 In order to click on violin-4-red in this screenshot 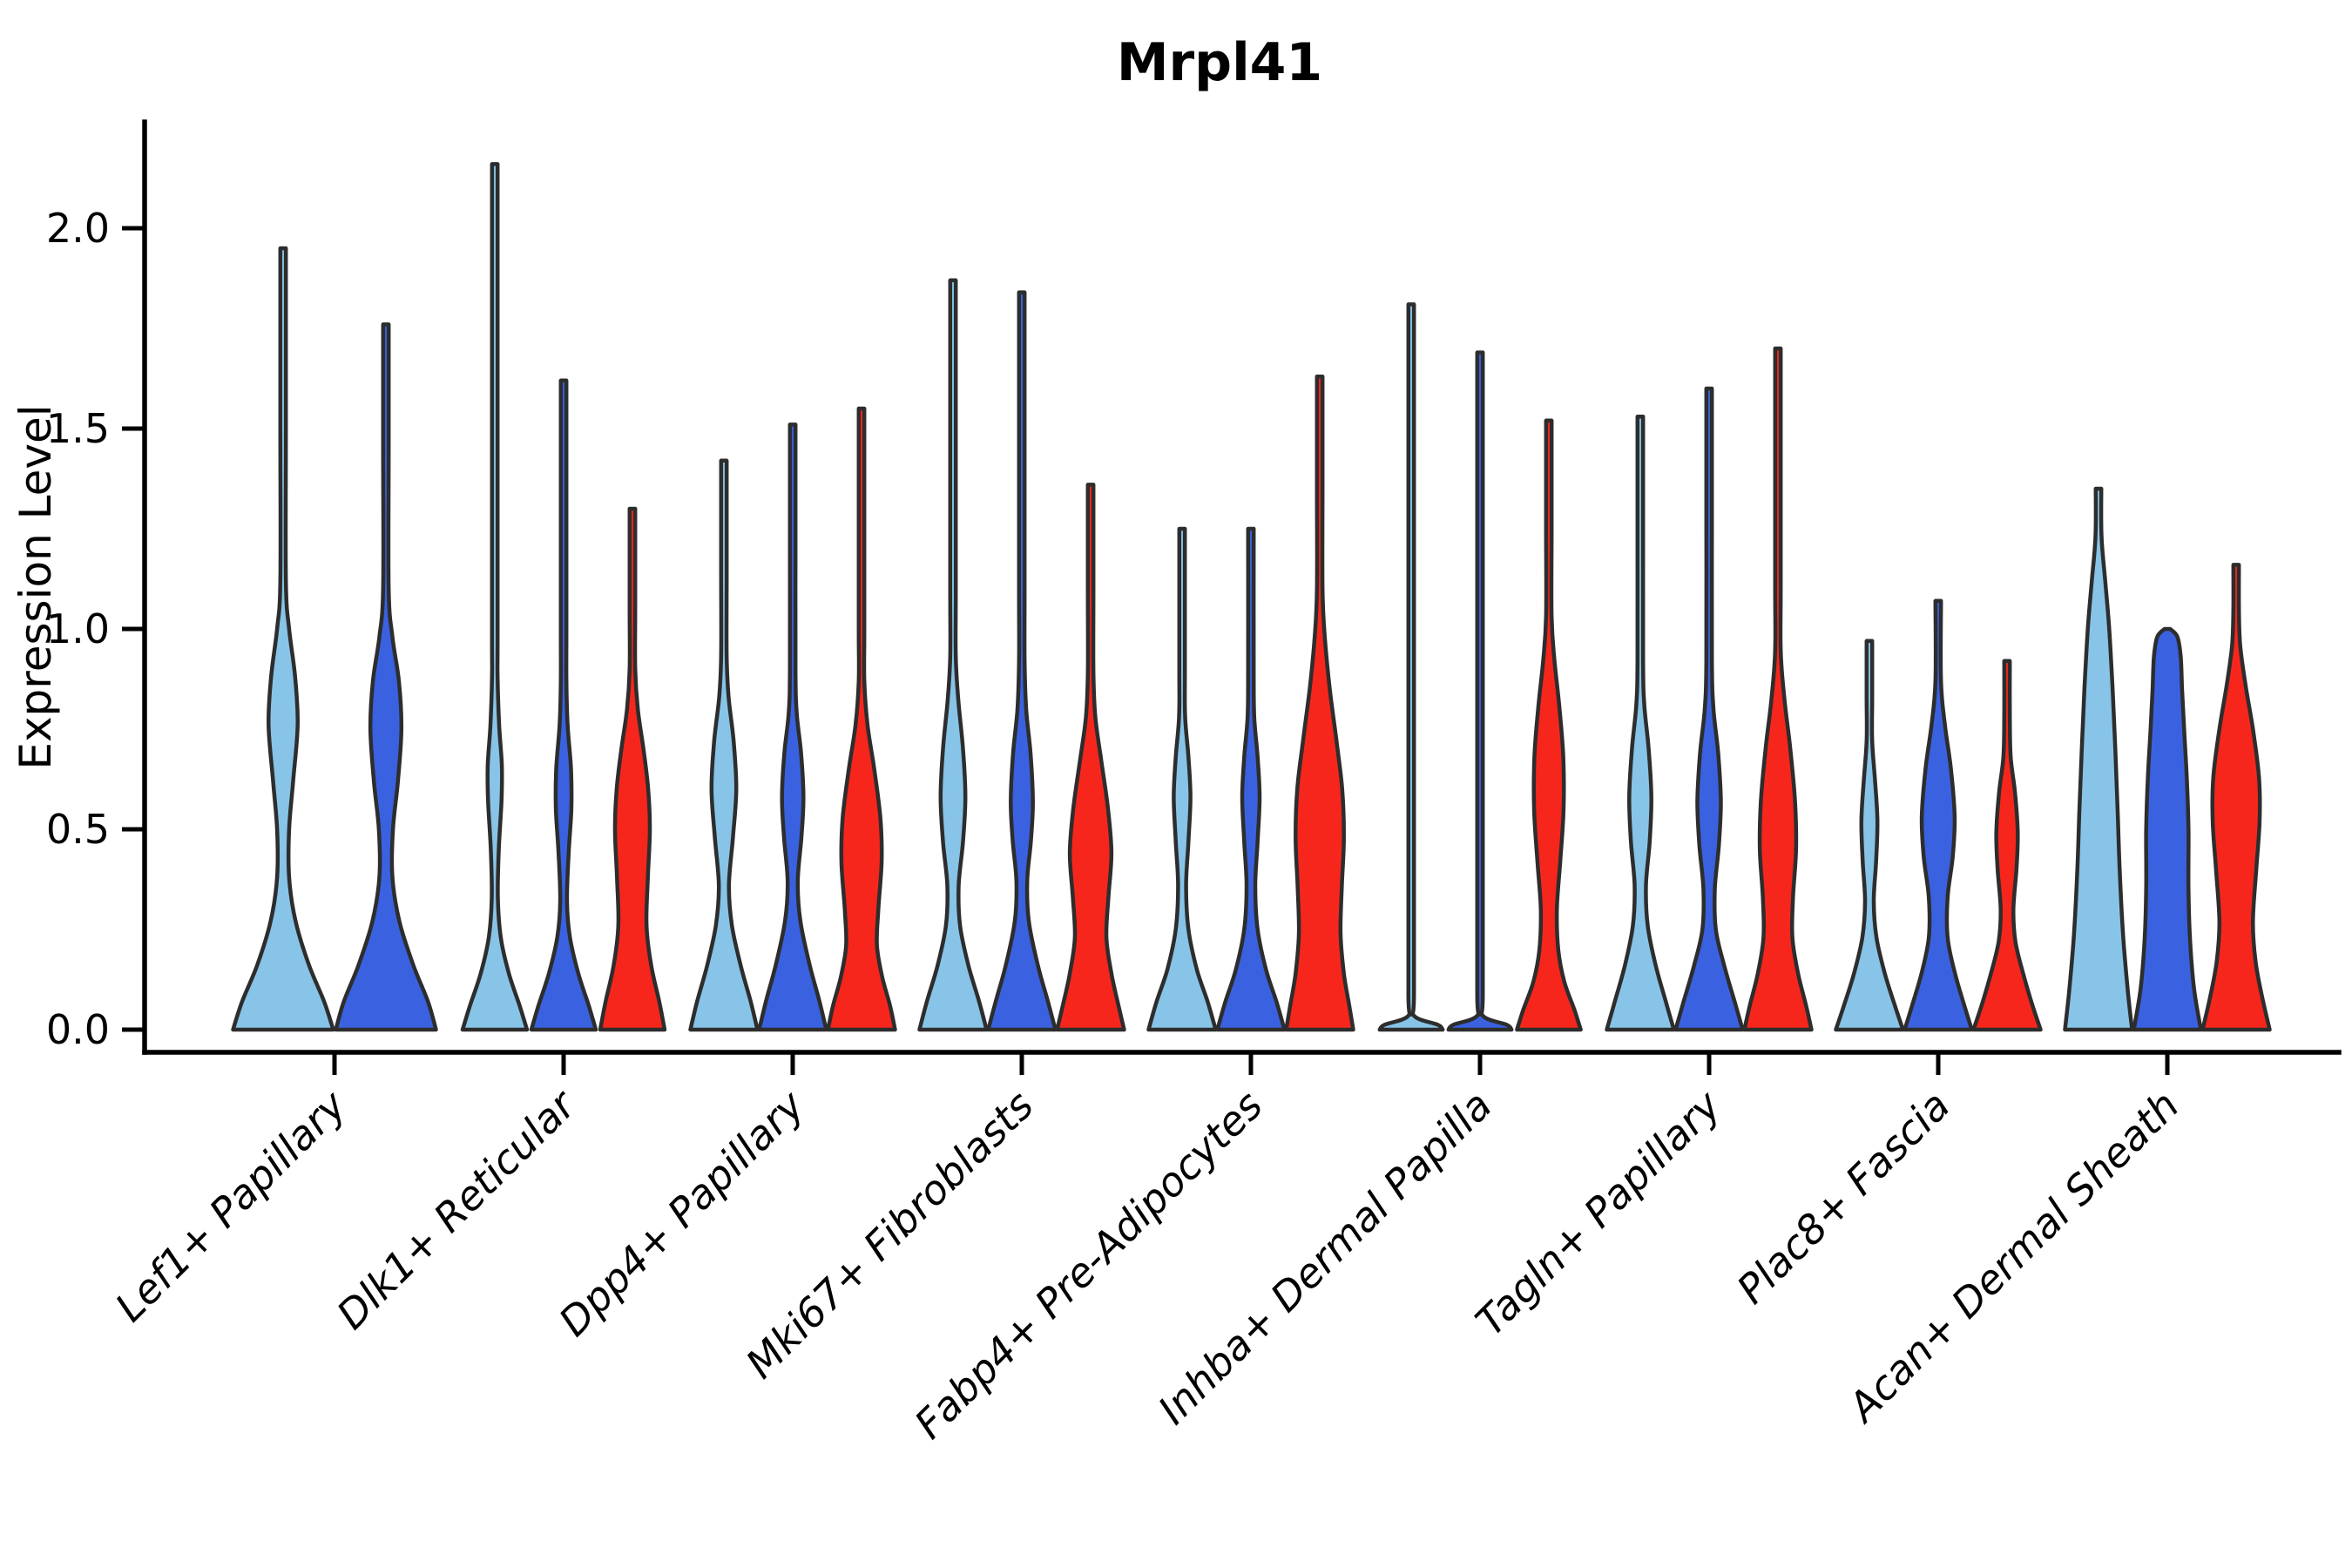, I will do `click(1090, 757)`.